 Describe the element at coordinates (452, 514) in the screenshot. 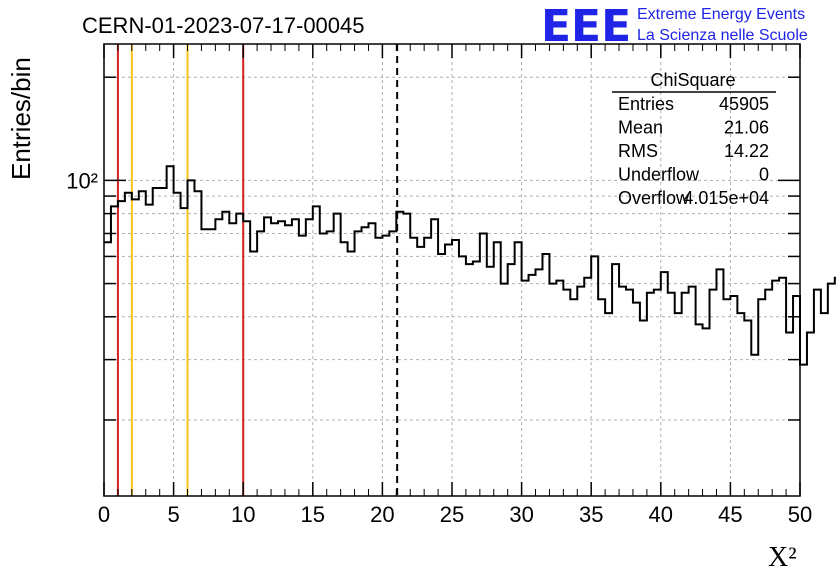

I see `x-tick-label: 25` at that location.